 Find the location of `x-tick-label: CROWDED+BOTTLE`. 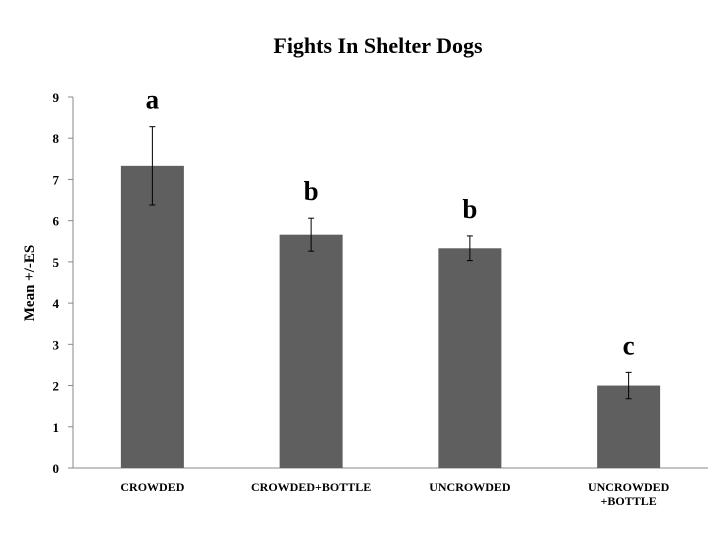

x-tick-label: CROWDED+BOTTLE is located at coordinates (311, 487).